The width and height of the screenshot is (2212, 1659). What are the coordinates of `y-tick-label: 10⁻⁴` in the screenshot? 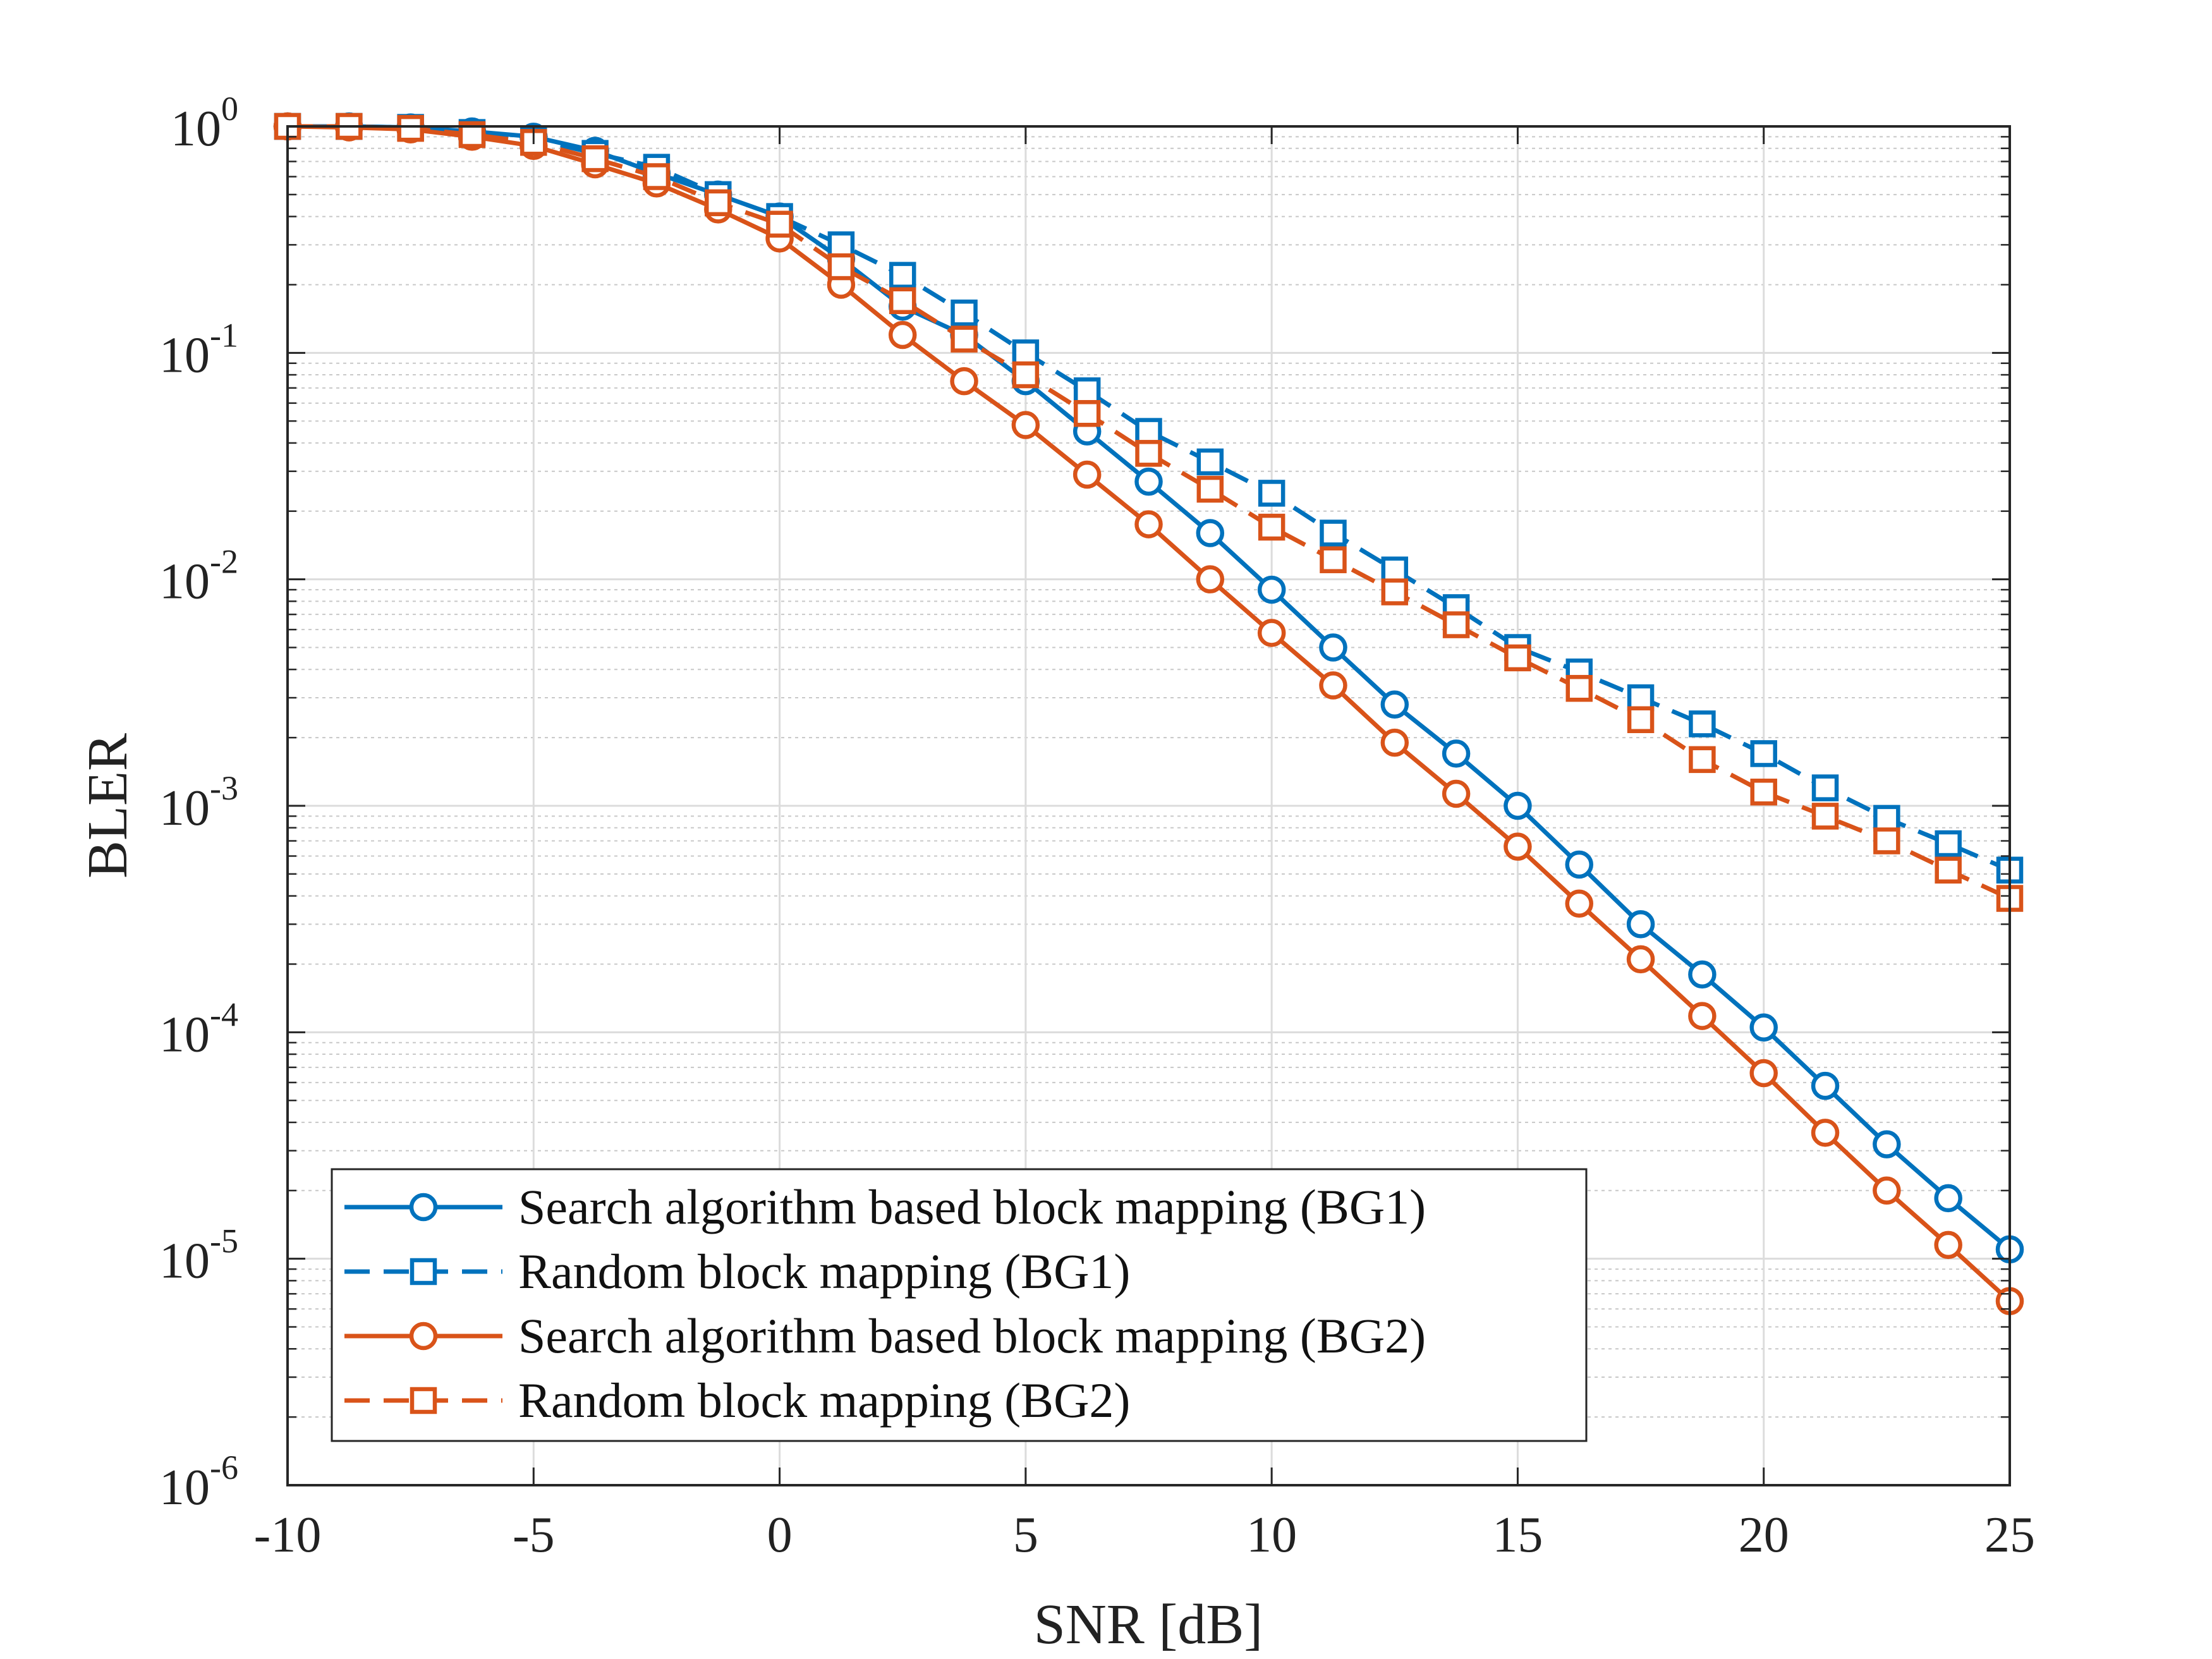 It's located at (199, 1028).